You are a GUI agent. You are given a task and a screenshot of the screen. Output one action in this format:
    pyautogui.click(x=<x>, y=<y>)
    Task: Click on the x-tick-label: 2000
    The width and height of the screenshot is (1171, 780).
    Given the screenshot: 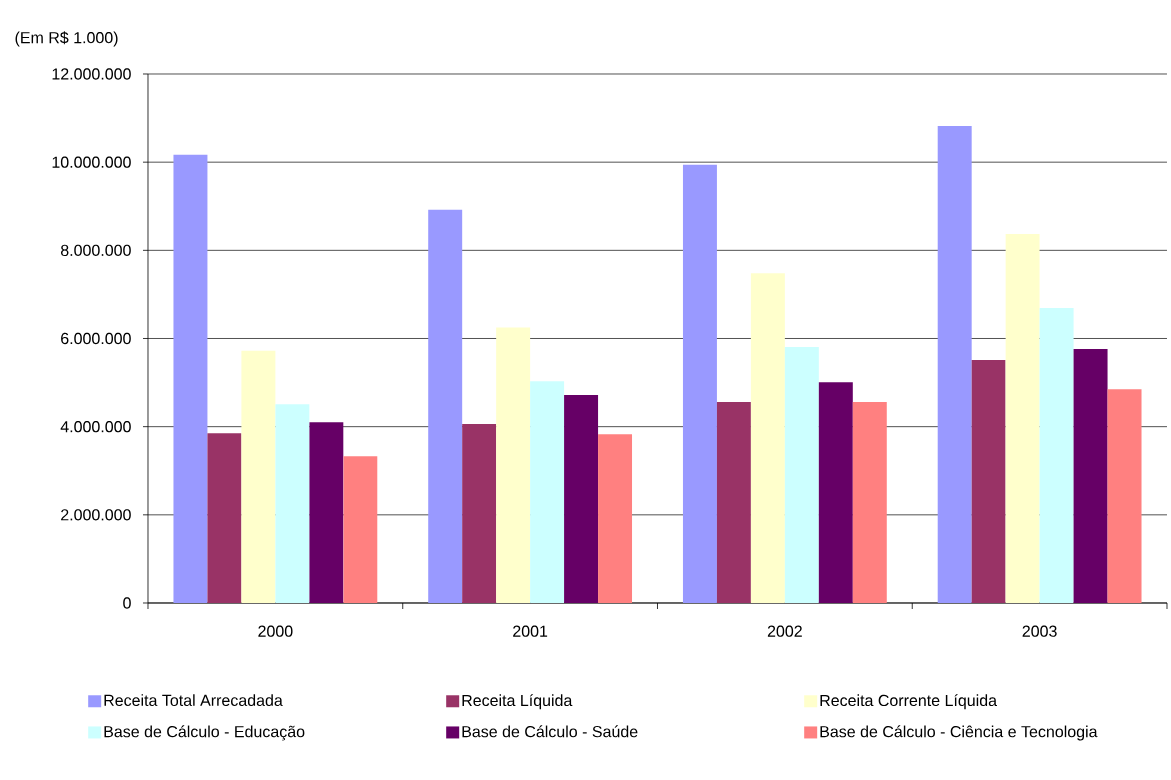 What is the action you would take?
    pyautogui.click(x=275, y=631)
    